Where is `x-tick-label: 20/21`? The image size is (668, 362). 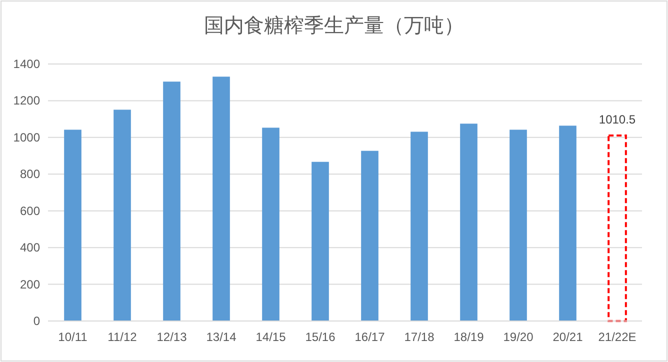
x-tick-label: 20/21 is located at coordinates (568, 337).